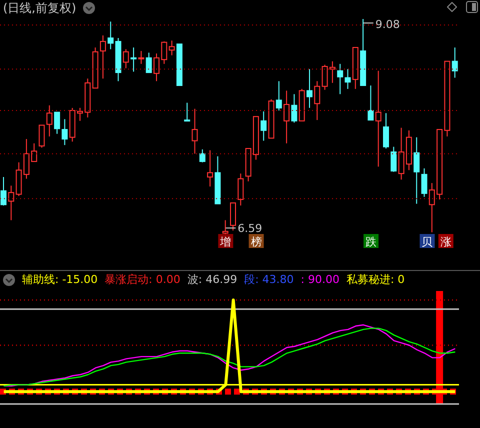  I want to click on text: 段: 43.80, so click(269, 280).